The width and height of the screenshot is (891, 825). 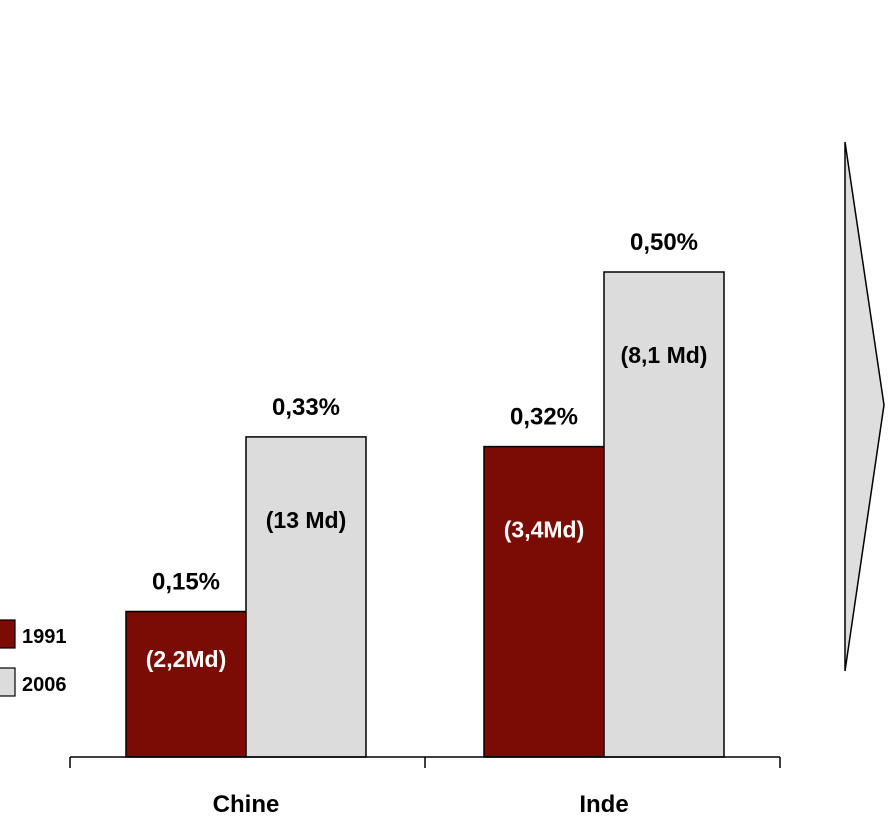 What do you see at coordinates (664, 355) in the screenshot?
I see `amount-label-inde-2006: (8,1 Md)` at bounding box center [664, 355].